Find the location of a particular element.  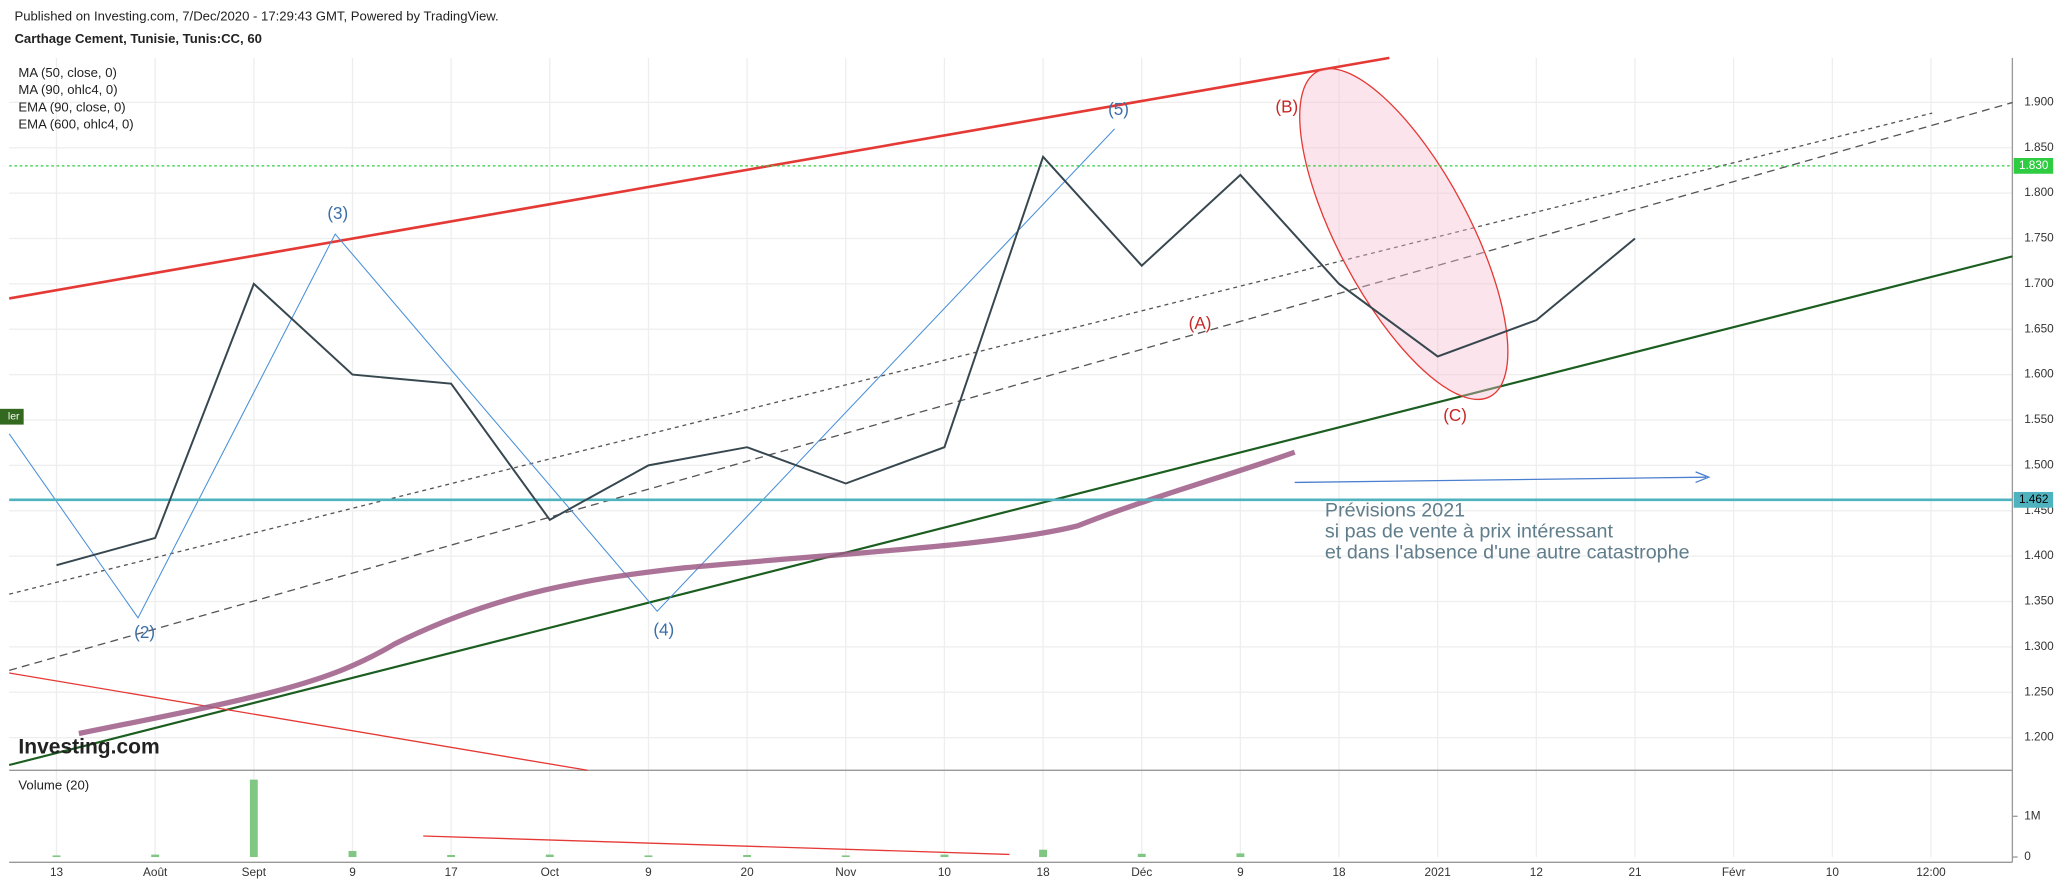

tag-bg is located at coordinates (12, 416).